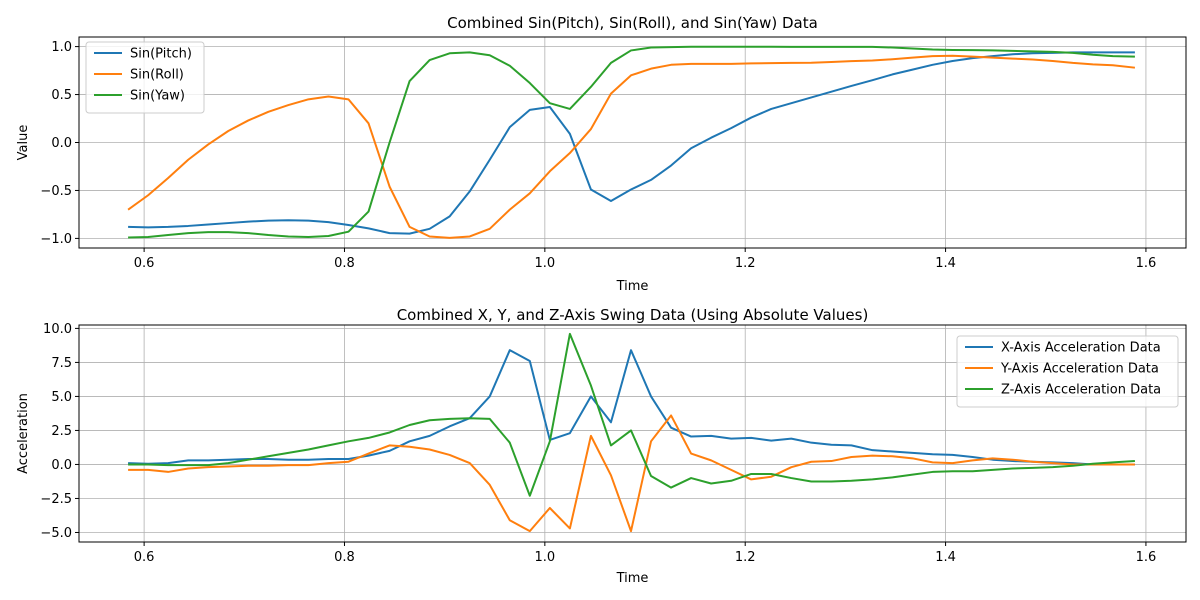  I want to click on y-tick-label: 2.5, so click(61, 431).